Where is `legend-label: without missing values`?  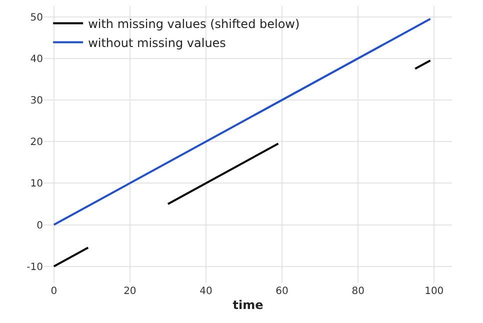
legend-label: without missing values is located at coordinates (157, 43).